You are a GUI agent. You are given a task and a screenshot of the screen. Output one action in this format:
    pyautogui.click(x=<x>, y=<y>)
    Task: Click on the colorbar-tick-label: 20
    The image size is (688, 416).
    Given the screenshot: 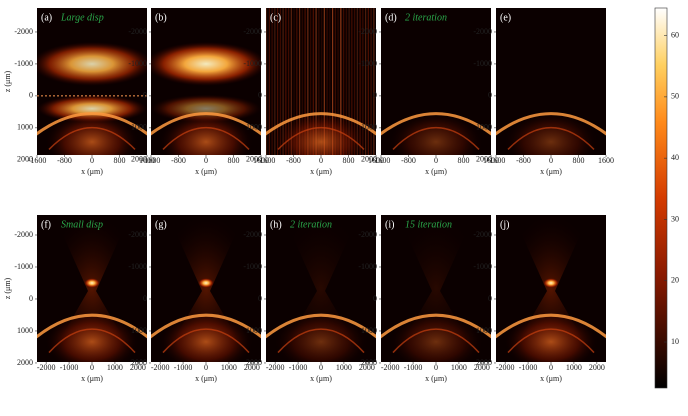 What is the action you would take?
    pyautogui.click(x=675, y=280)
    